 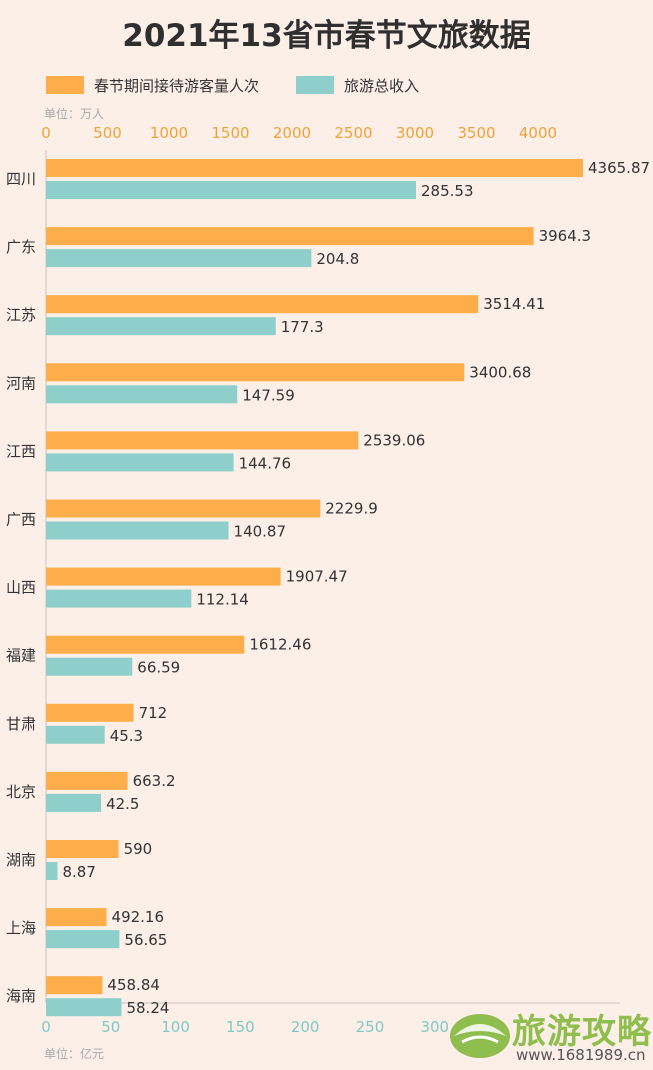 What do you see at coordinates (21, 588) in the screenshot?
I see `category-label: 山西` at bounding box center [21, 588].